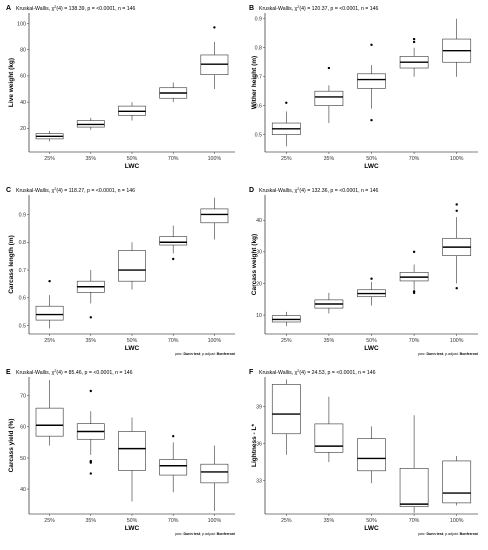  What do you see at coordinates (251, 8) in the screenshot?
I see `panel-letter: B` at bounding box center [251, 8].